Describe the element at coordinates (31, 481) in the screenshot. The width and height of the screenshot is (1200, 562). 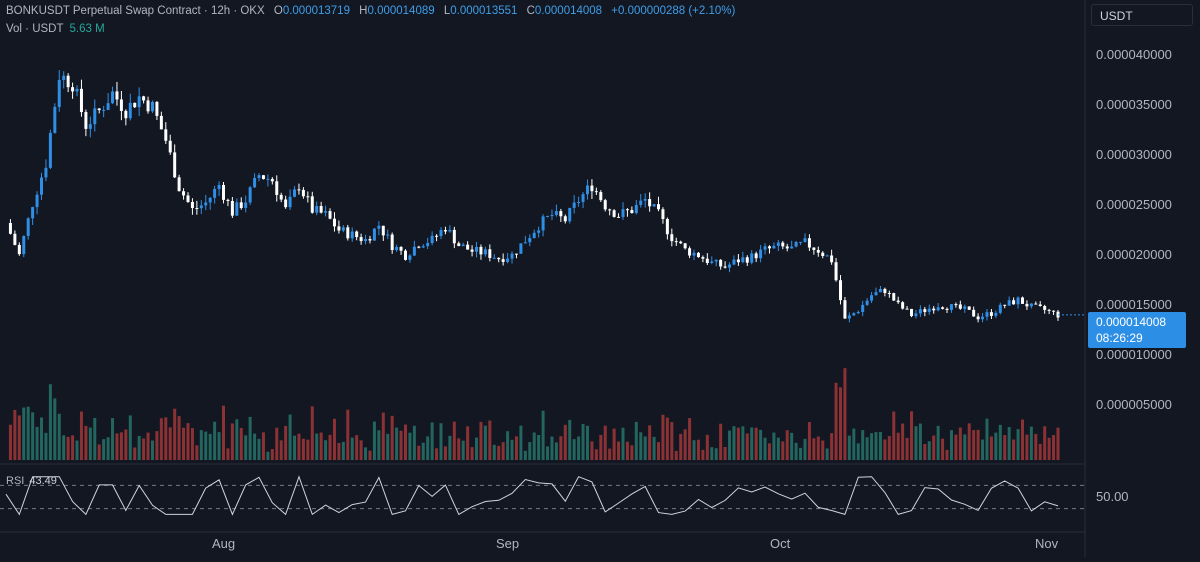
I see `rsi-legend: RSI 43.49` at that location.